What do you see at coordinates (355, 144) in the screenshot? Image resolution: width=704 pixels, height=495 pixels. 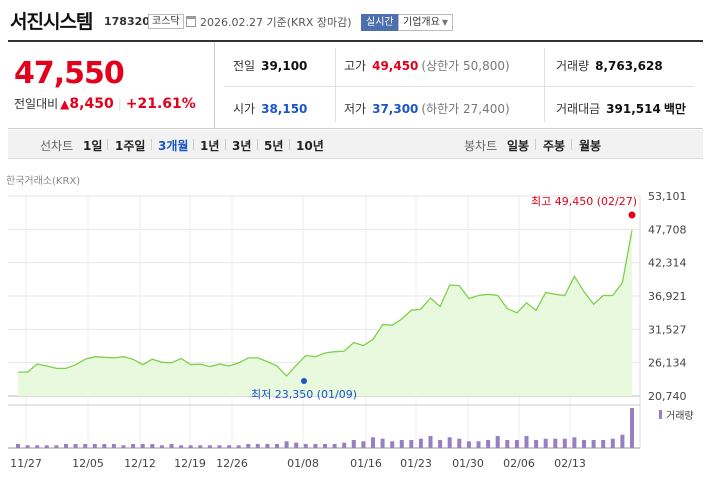 I see `chart-period-toolbar: 선차트 1일 1주일 3개월 1년 3년 5년 10년 봉차트 일봉 주봉 월봉` at bounding box center [355, 144].